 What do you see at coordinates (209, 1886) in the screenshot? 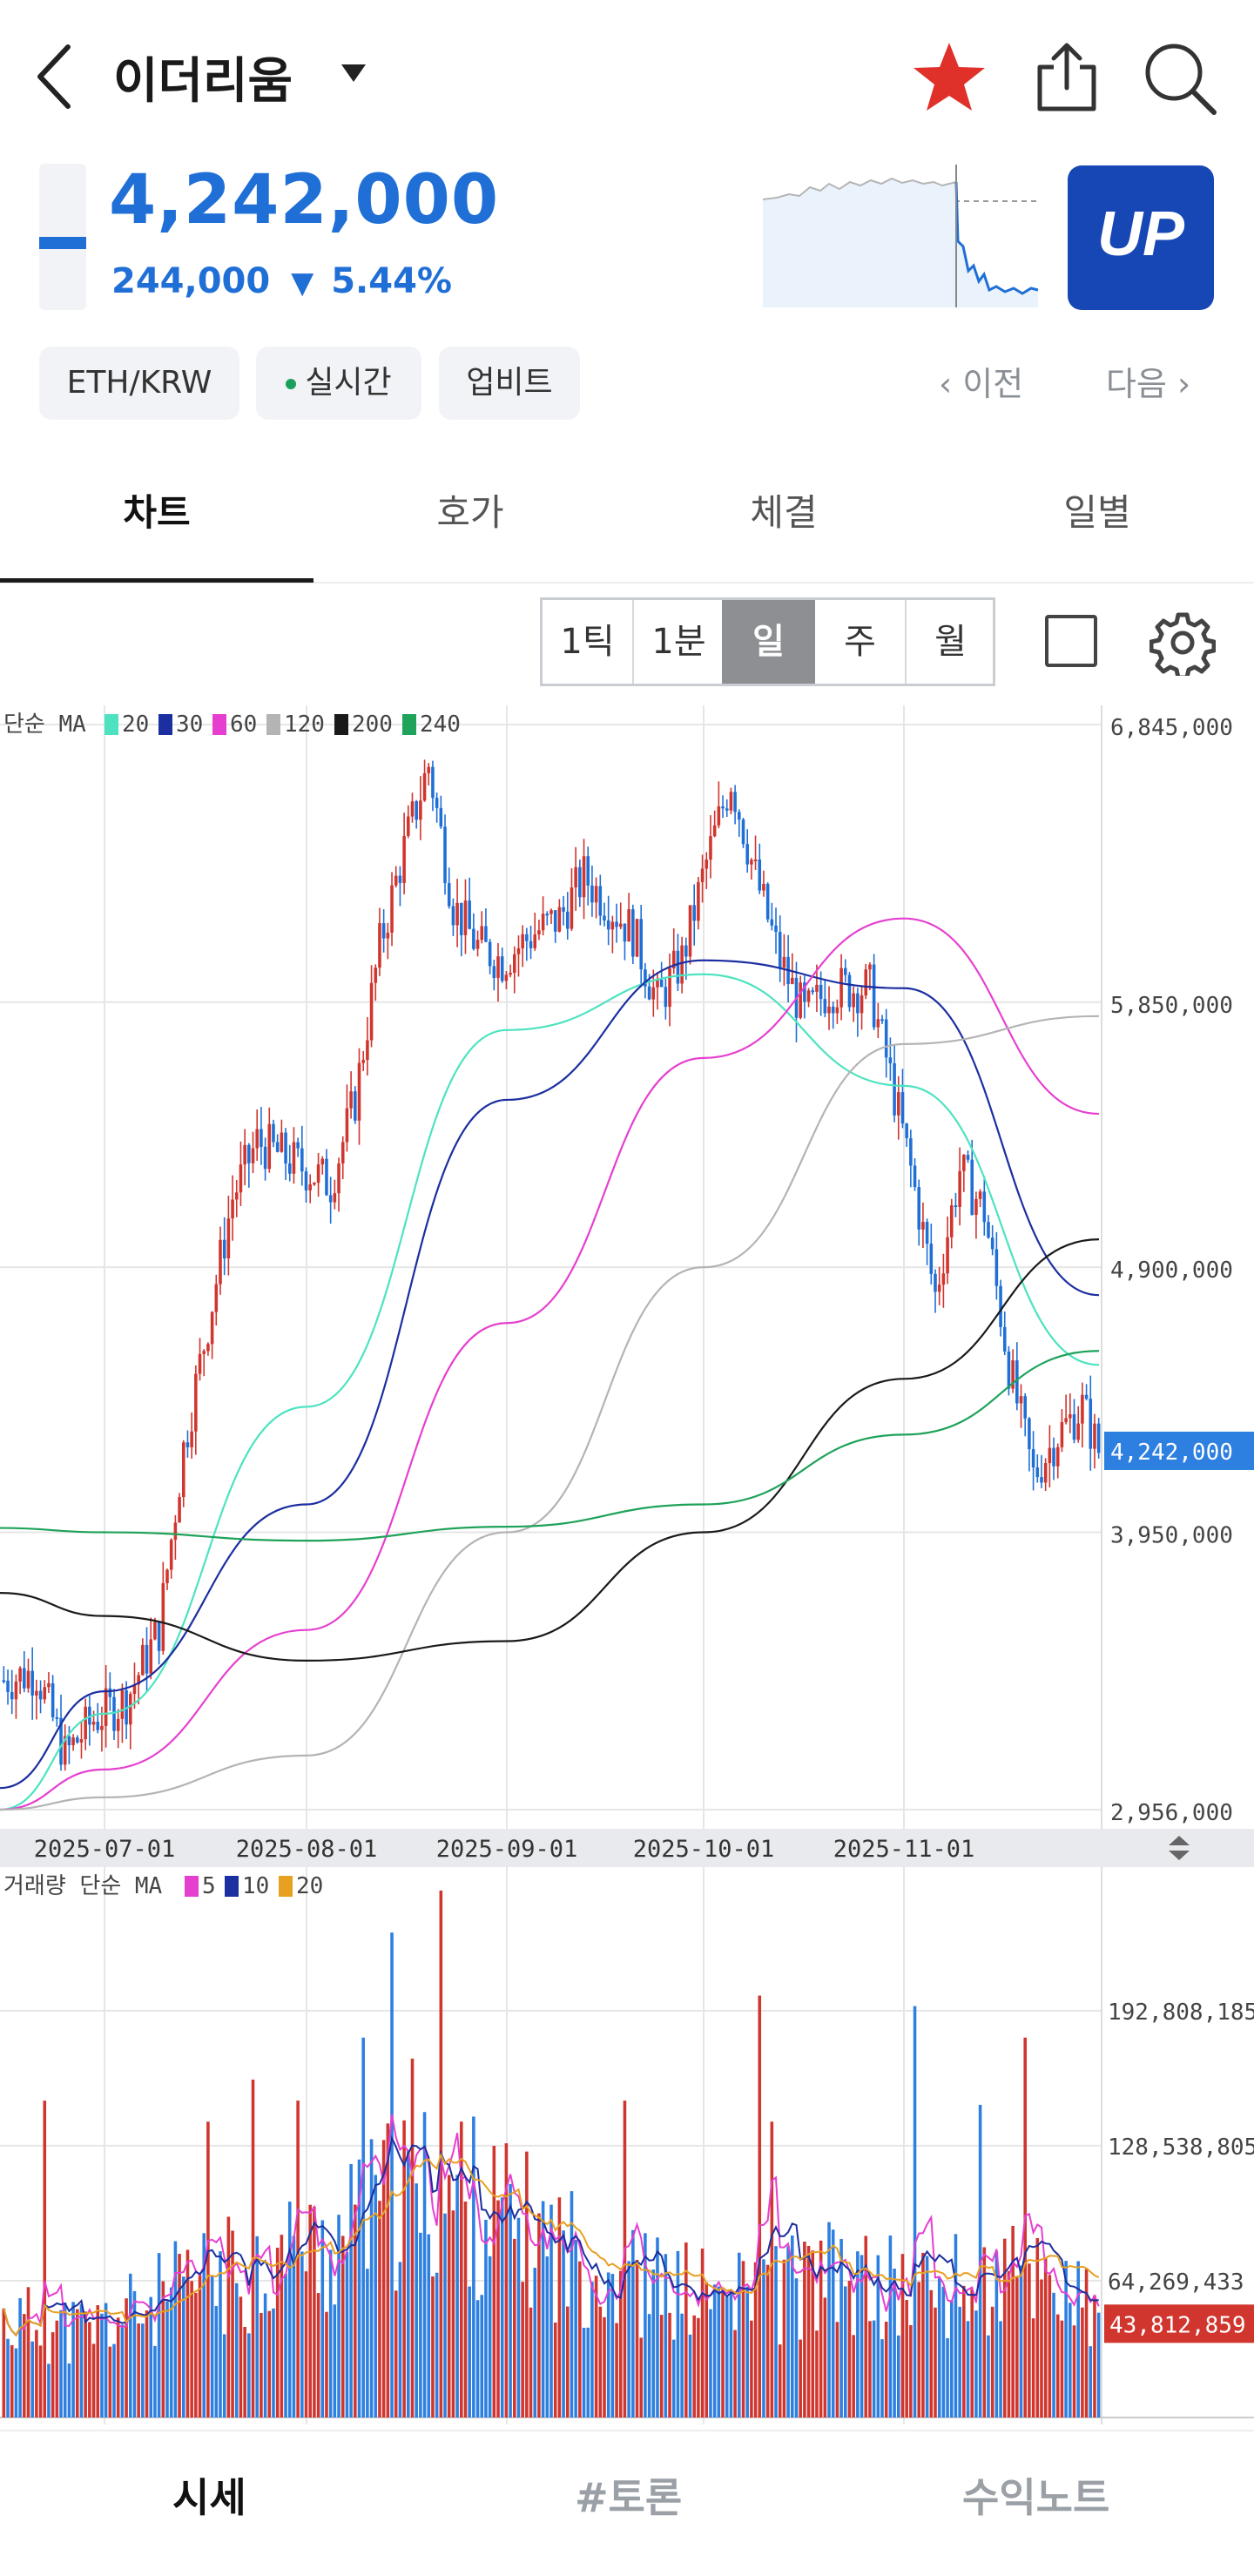
I see `volume-legend-period: 5` at bounding box center [209, 1886].